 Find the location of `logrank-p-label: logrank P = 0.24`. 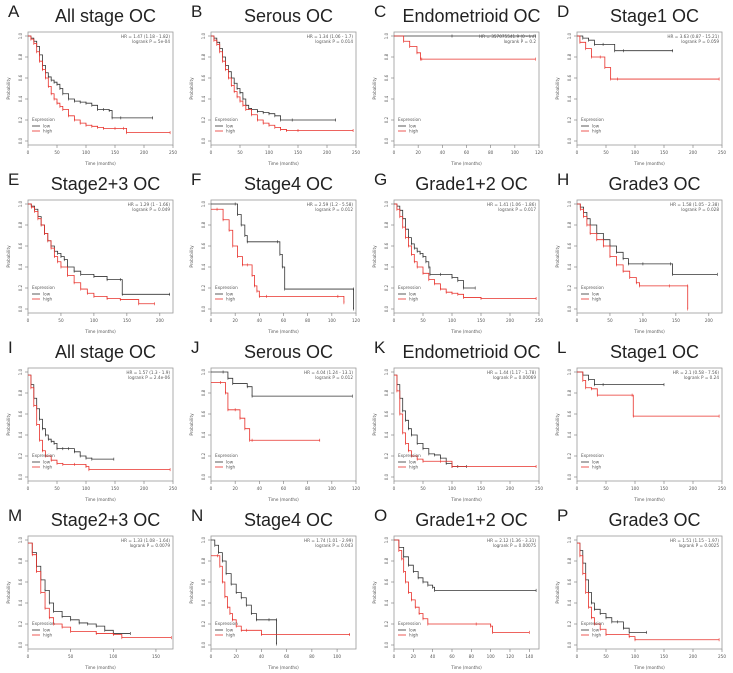

logrank-p-label: logrank P = 0.24 is located at coordinates (701, 377).